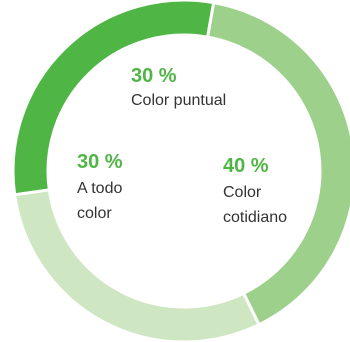 The width and height of the screenshot is (350, 342). Describe the element at coordinates (94, 213) in the screenshot. I see `slice-label-2-line-1: color` at that location.